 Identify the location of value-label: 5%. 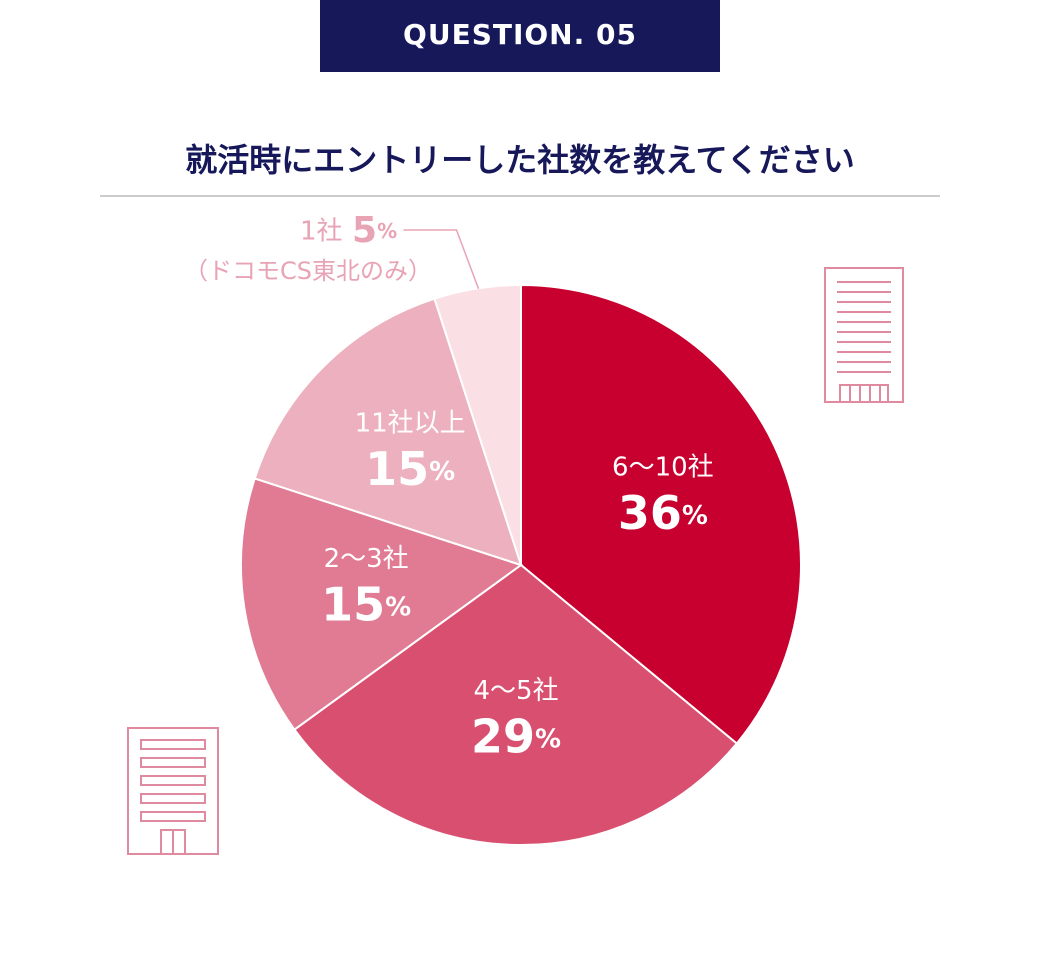
(374, 230).